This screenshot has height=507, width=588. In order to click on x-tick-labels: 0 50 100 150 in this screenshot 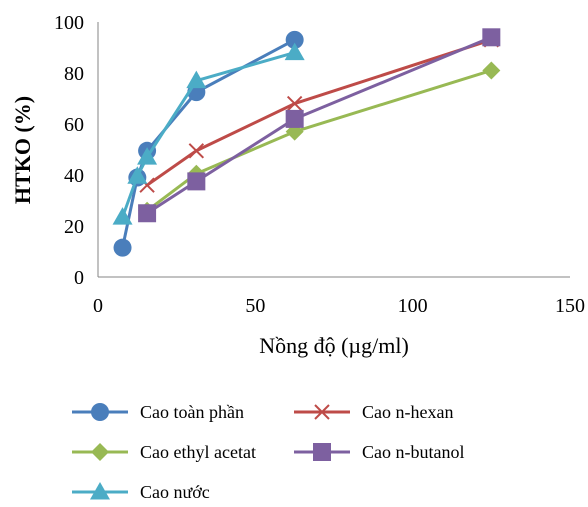, I will do `click(339, 306)`.